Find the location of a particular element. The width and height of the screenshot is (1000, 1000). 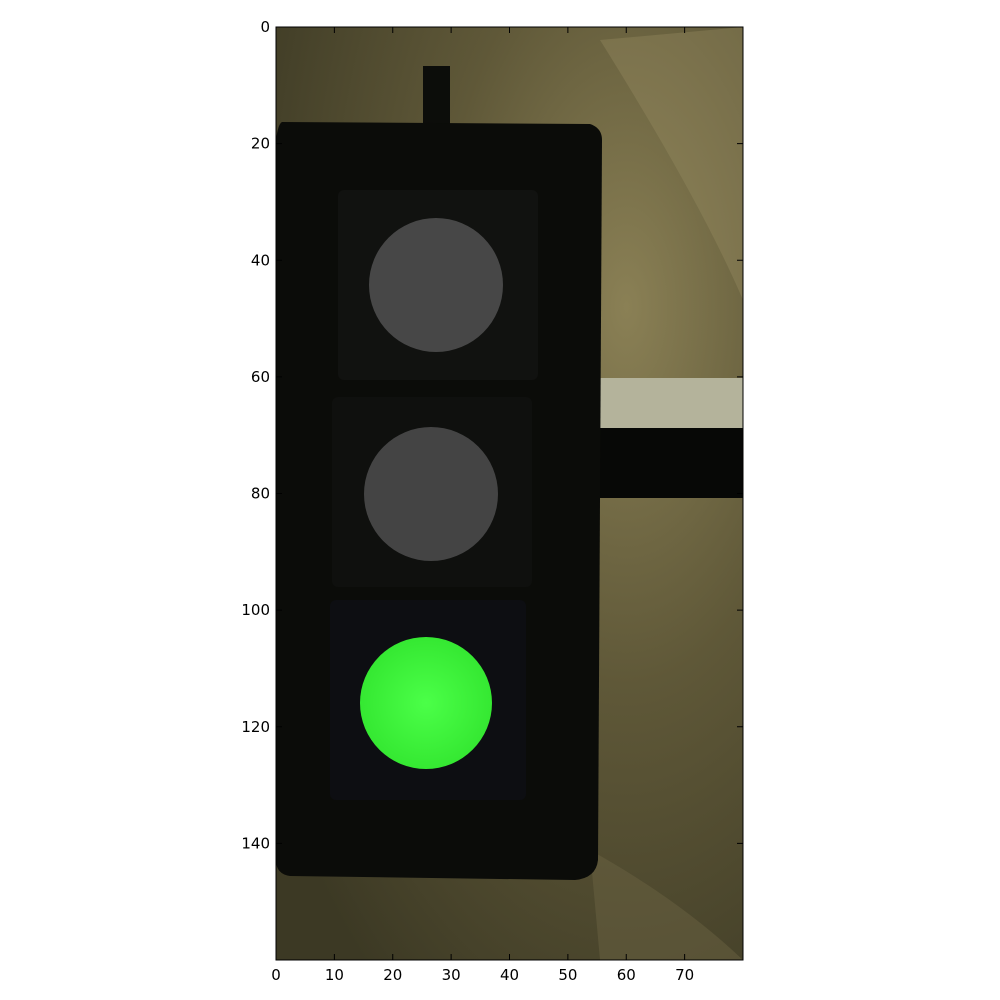

pole-arm-dark is located at coordinates (664, 463).